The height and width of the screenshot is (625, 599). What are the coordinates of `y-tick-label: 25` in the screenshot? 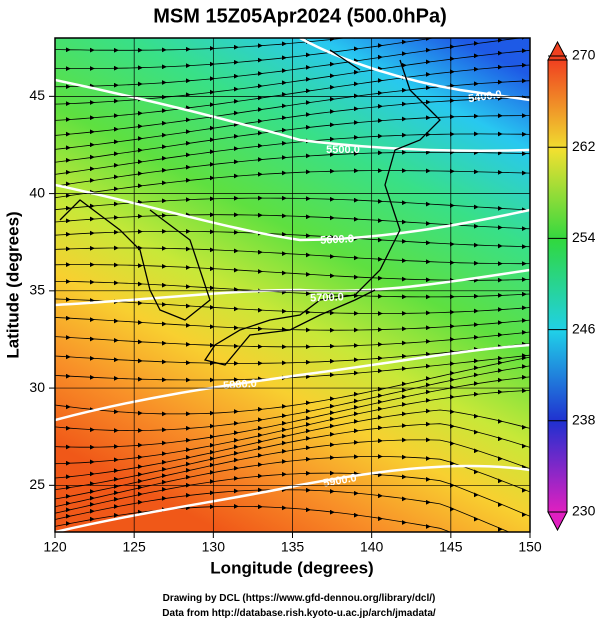 It's located at (37, 484).